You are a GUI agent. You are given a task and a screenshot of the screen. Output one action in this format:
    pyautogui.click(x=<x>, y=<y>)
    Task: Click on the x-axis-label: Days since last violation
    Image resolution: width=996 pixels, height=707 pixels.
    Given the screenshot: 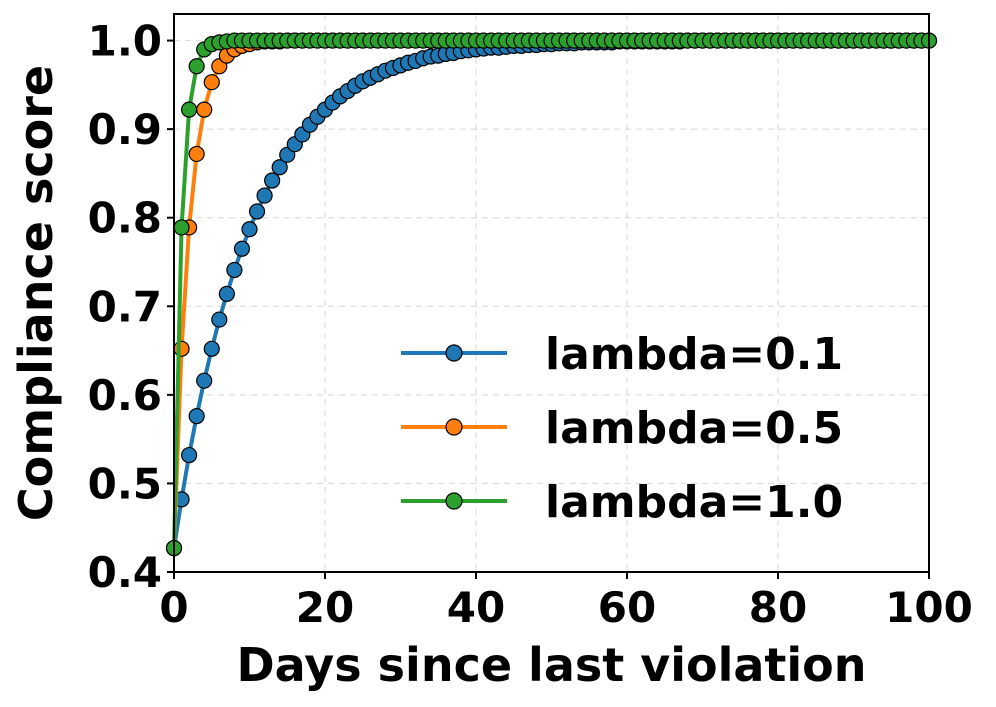 What is the action you would take?
    pyautogui.click(x=551, y=665)
    